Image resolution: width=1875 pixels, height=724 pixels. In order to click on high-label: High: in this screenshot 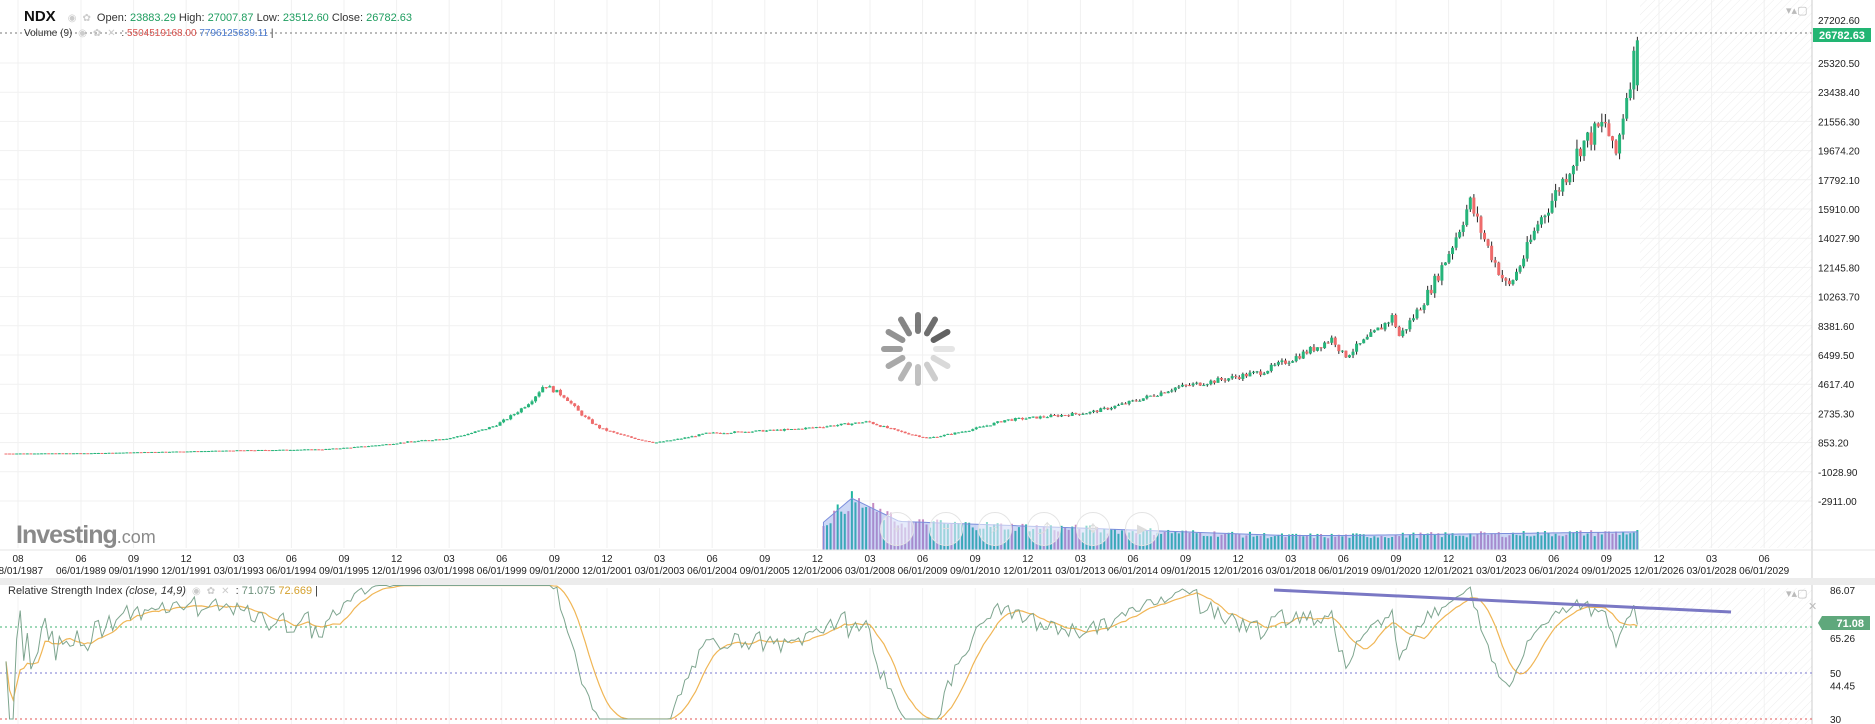, I will do `click(191, 18)`.